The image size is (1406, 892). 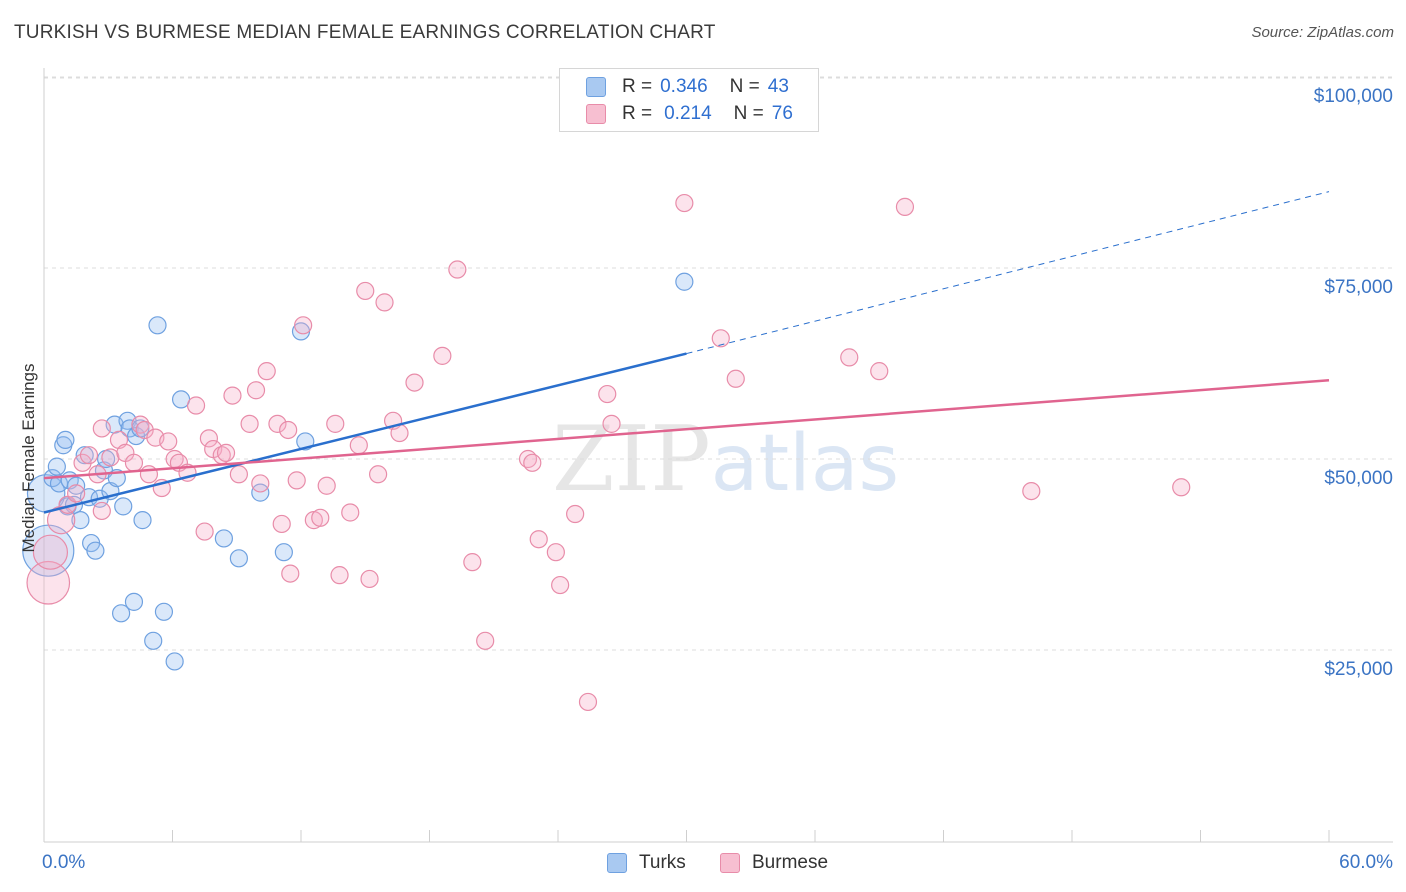 I want to click on legend-row-turks: R = 0.346 N = 43, so click(x=687, y=87).